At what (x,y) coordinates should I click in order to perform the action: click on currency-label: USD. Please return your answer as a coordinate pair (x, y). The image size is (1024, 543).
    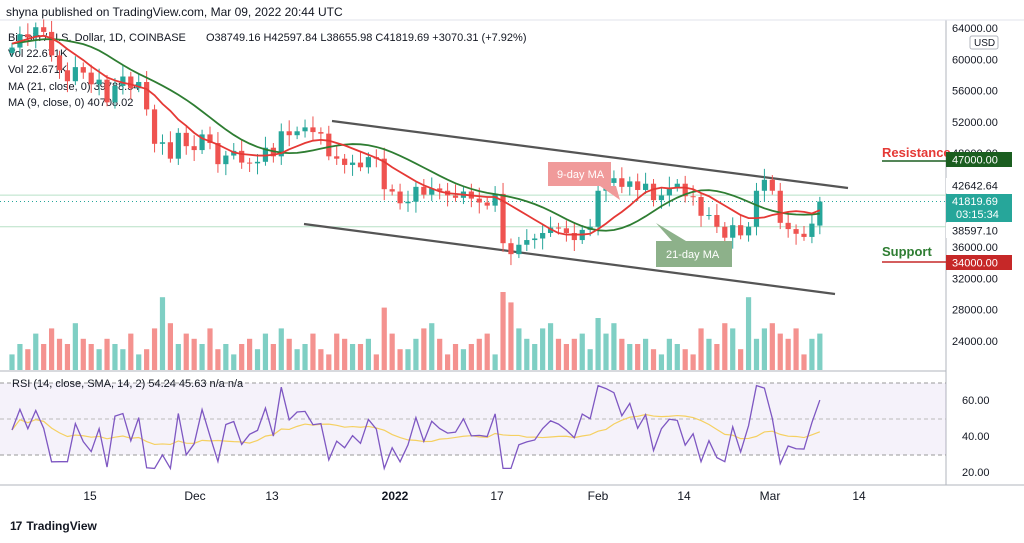
    Looking at the image, I should click on (984, 43).